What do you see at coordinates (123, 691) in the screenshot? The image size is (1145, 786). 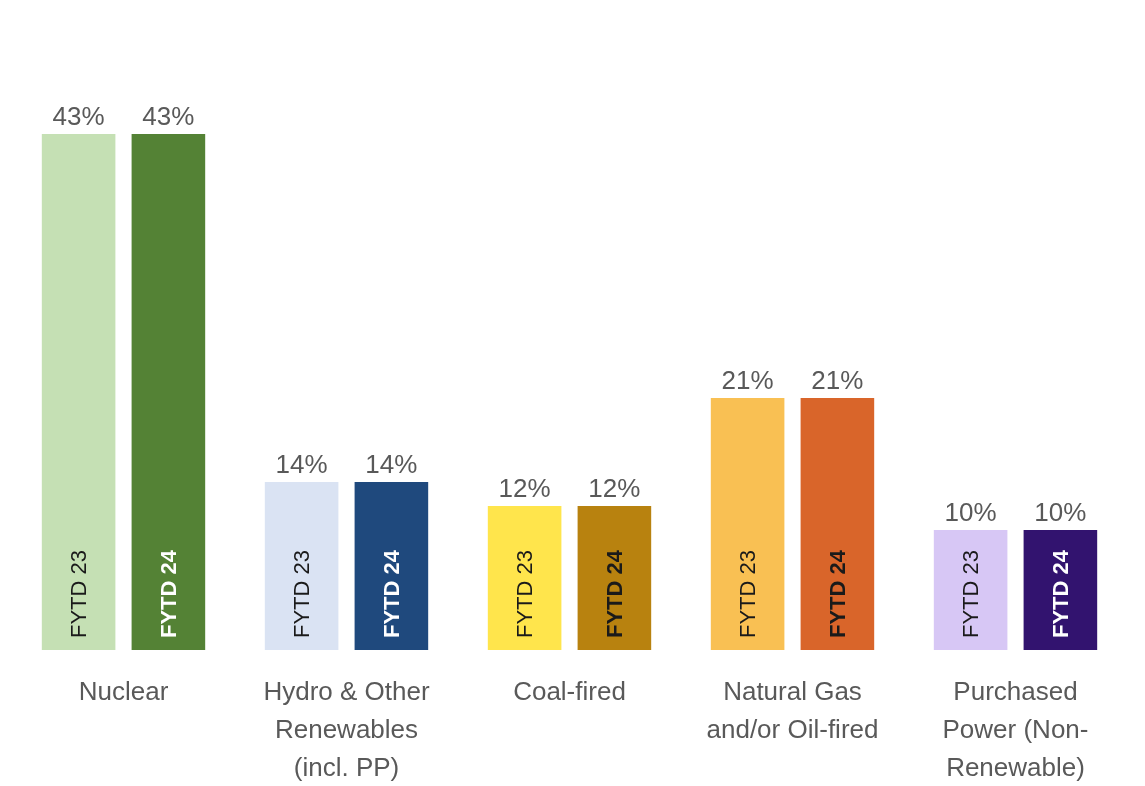 I see `x-tick-label: Nuclear` at bounding box center [123, 691].